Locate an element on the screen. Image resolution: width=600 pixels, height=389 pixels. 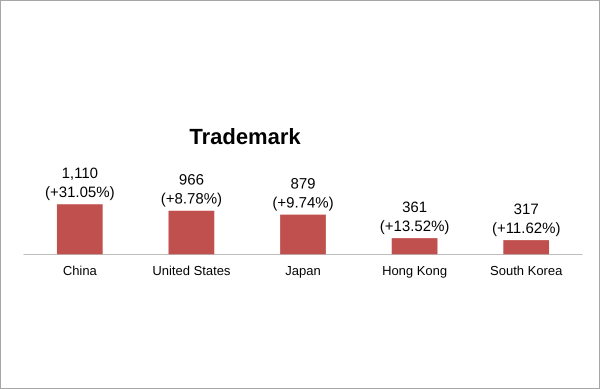
x-tick-label: South Korea is located at coordinates (527, 270).